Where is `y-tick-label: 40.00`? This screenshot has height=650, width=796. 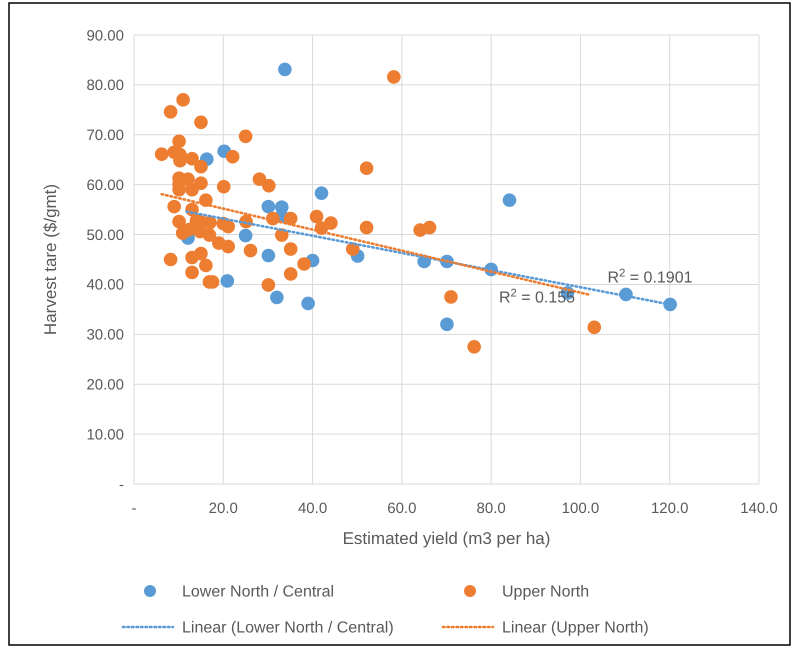 y-tick-label: 40.00 is located at coordinates (105, 285).